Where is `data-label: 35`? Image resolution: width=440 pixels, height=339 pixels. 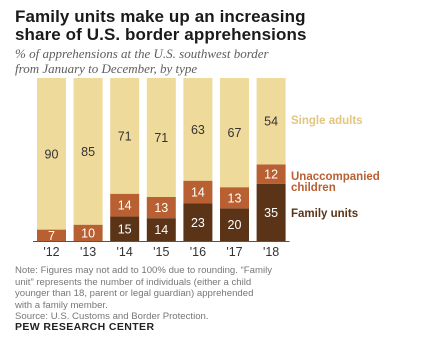
data-label: 35 is located at coordinates (271, 213).